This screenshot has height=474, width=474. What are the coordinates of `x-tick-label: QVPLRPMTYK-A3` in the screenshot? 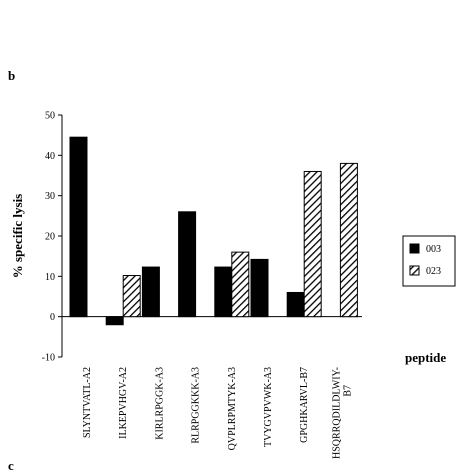 It's located at (232, 408).